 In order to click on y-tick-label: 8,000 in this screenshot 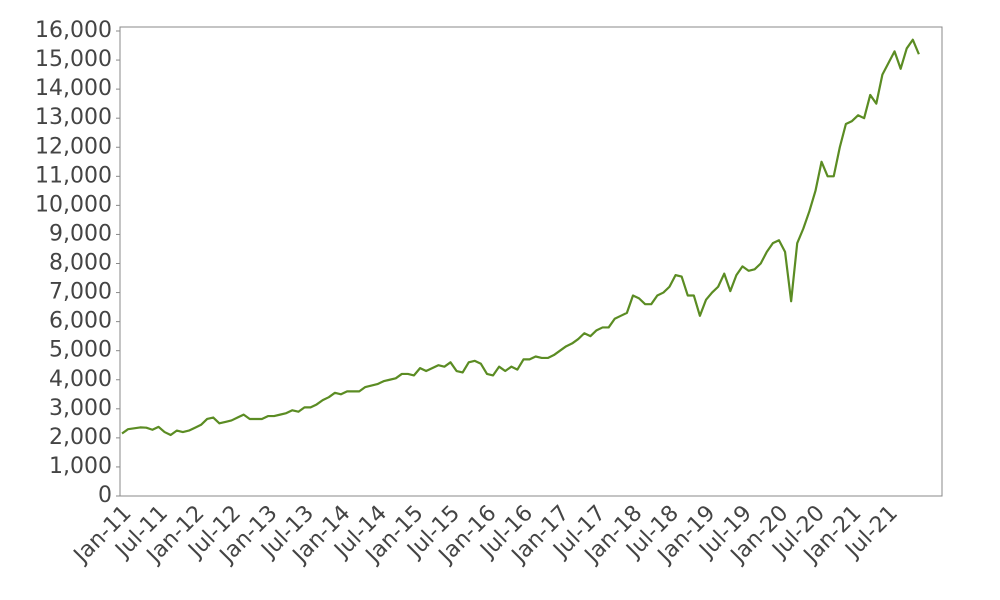, I will do `click(80, 263)`.